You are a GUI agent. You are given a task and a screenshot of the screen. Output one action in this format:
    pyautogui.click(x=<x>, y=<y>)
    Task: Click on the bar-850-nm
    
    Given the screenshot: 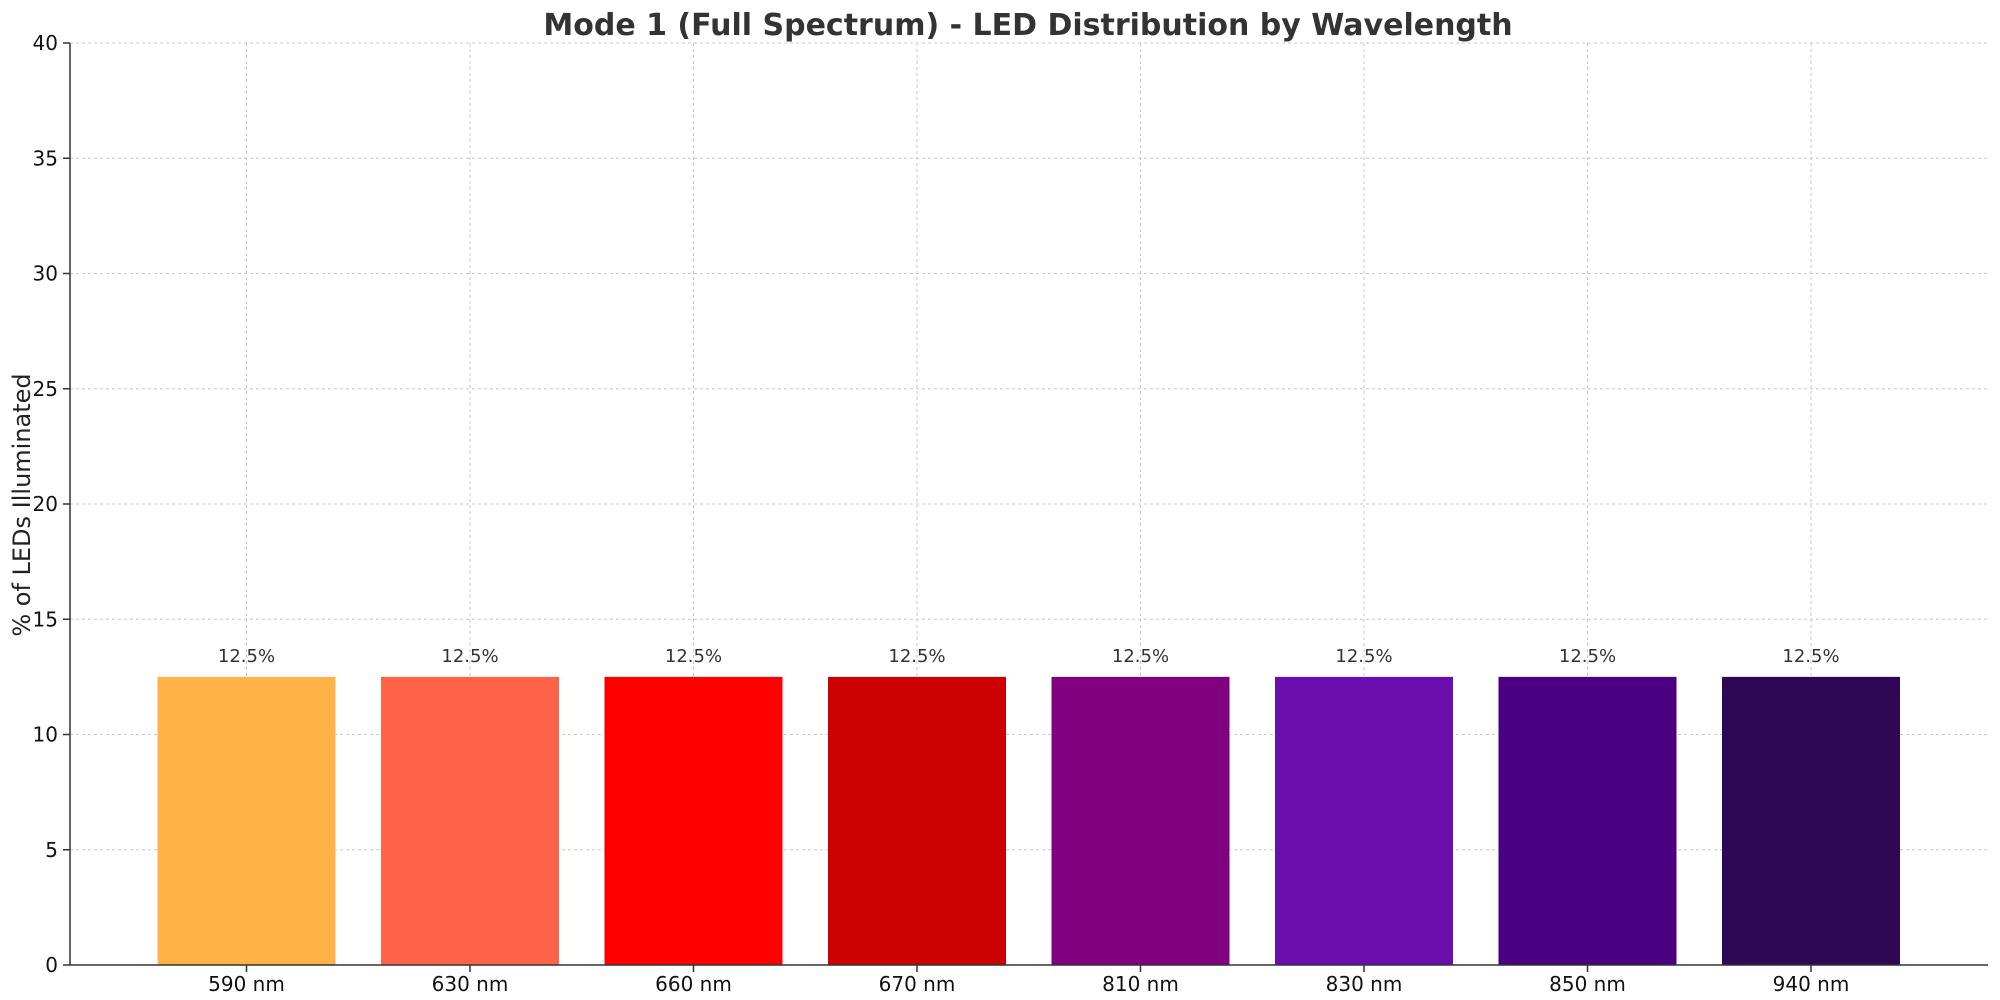 What is the action you would take?
    pyautogui.click(x=1587, y=820)
    